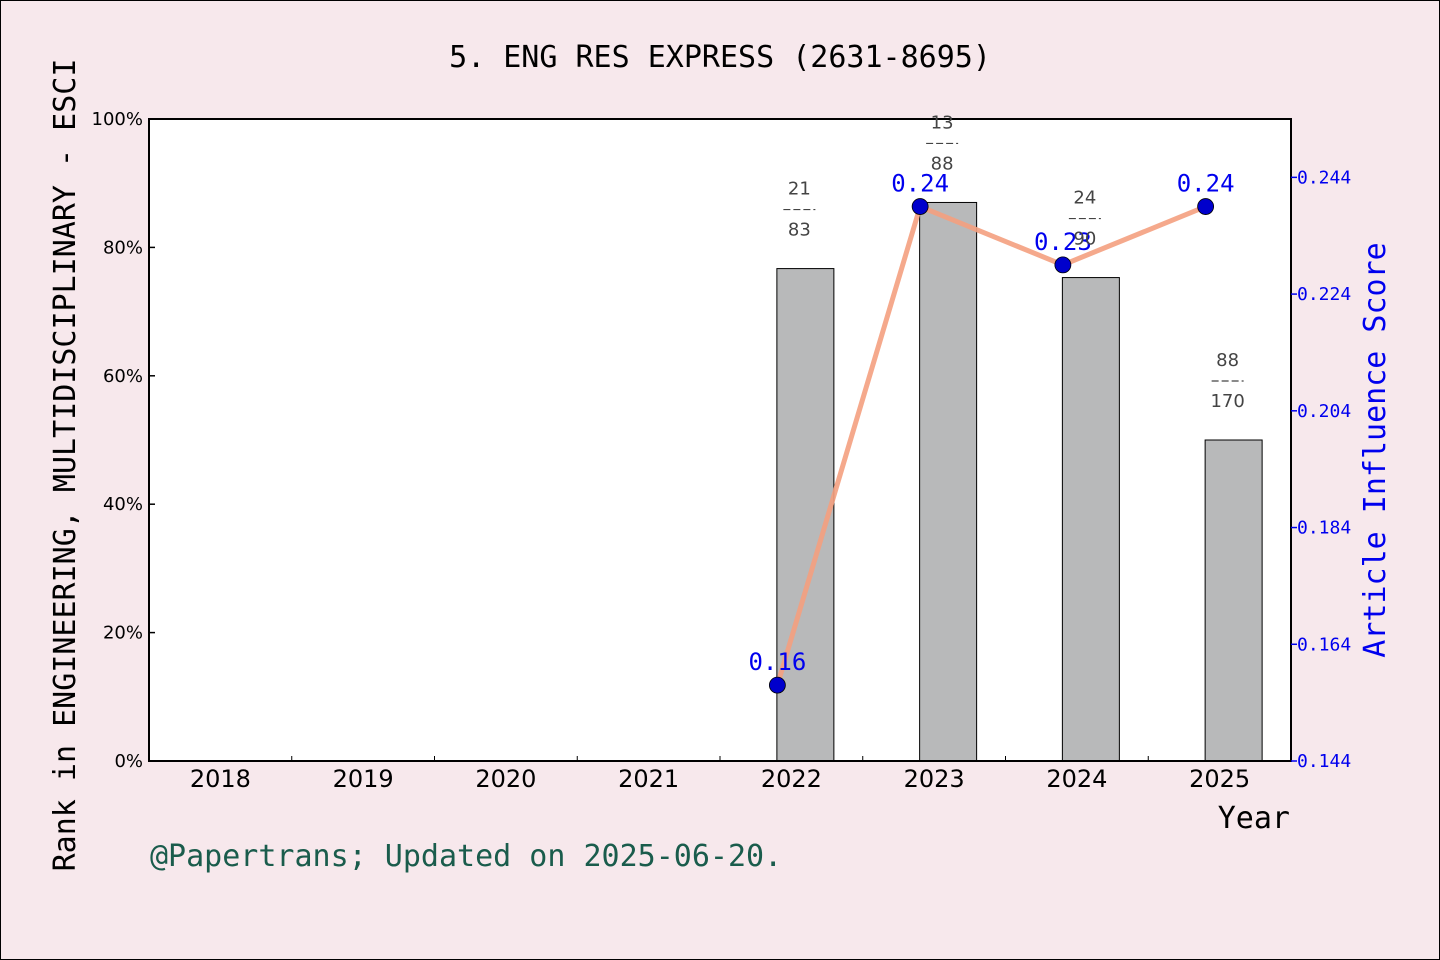  Describe the element at coordinates (777, 685) in the screenshot. I see `influence-marker-2022` at that location.